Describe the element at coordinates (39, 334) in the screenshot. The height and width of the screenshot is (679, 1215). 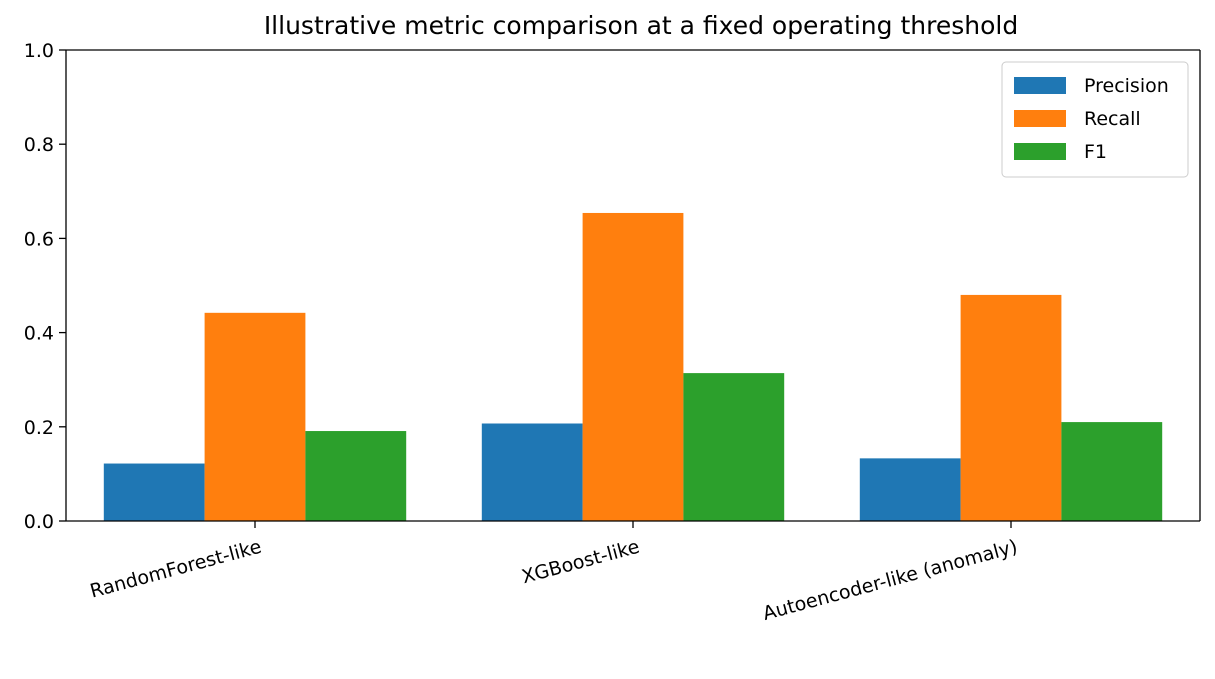
I see `y-tick-label: 0.4` at that location.